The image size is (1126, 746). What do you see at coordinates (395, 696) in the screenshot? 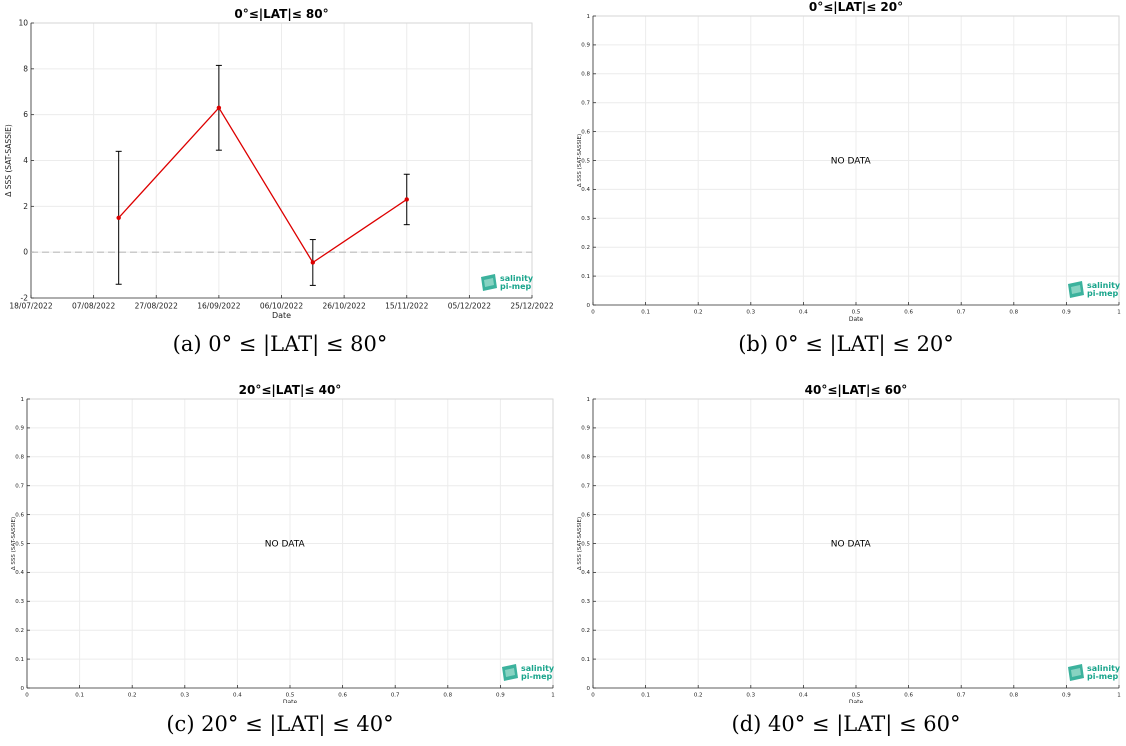
I see `x-tick-label-7: 0.7` at bounding box center [395, 696].